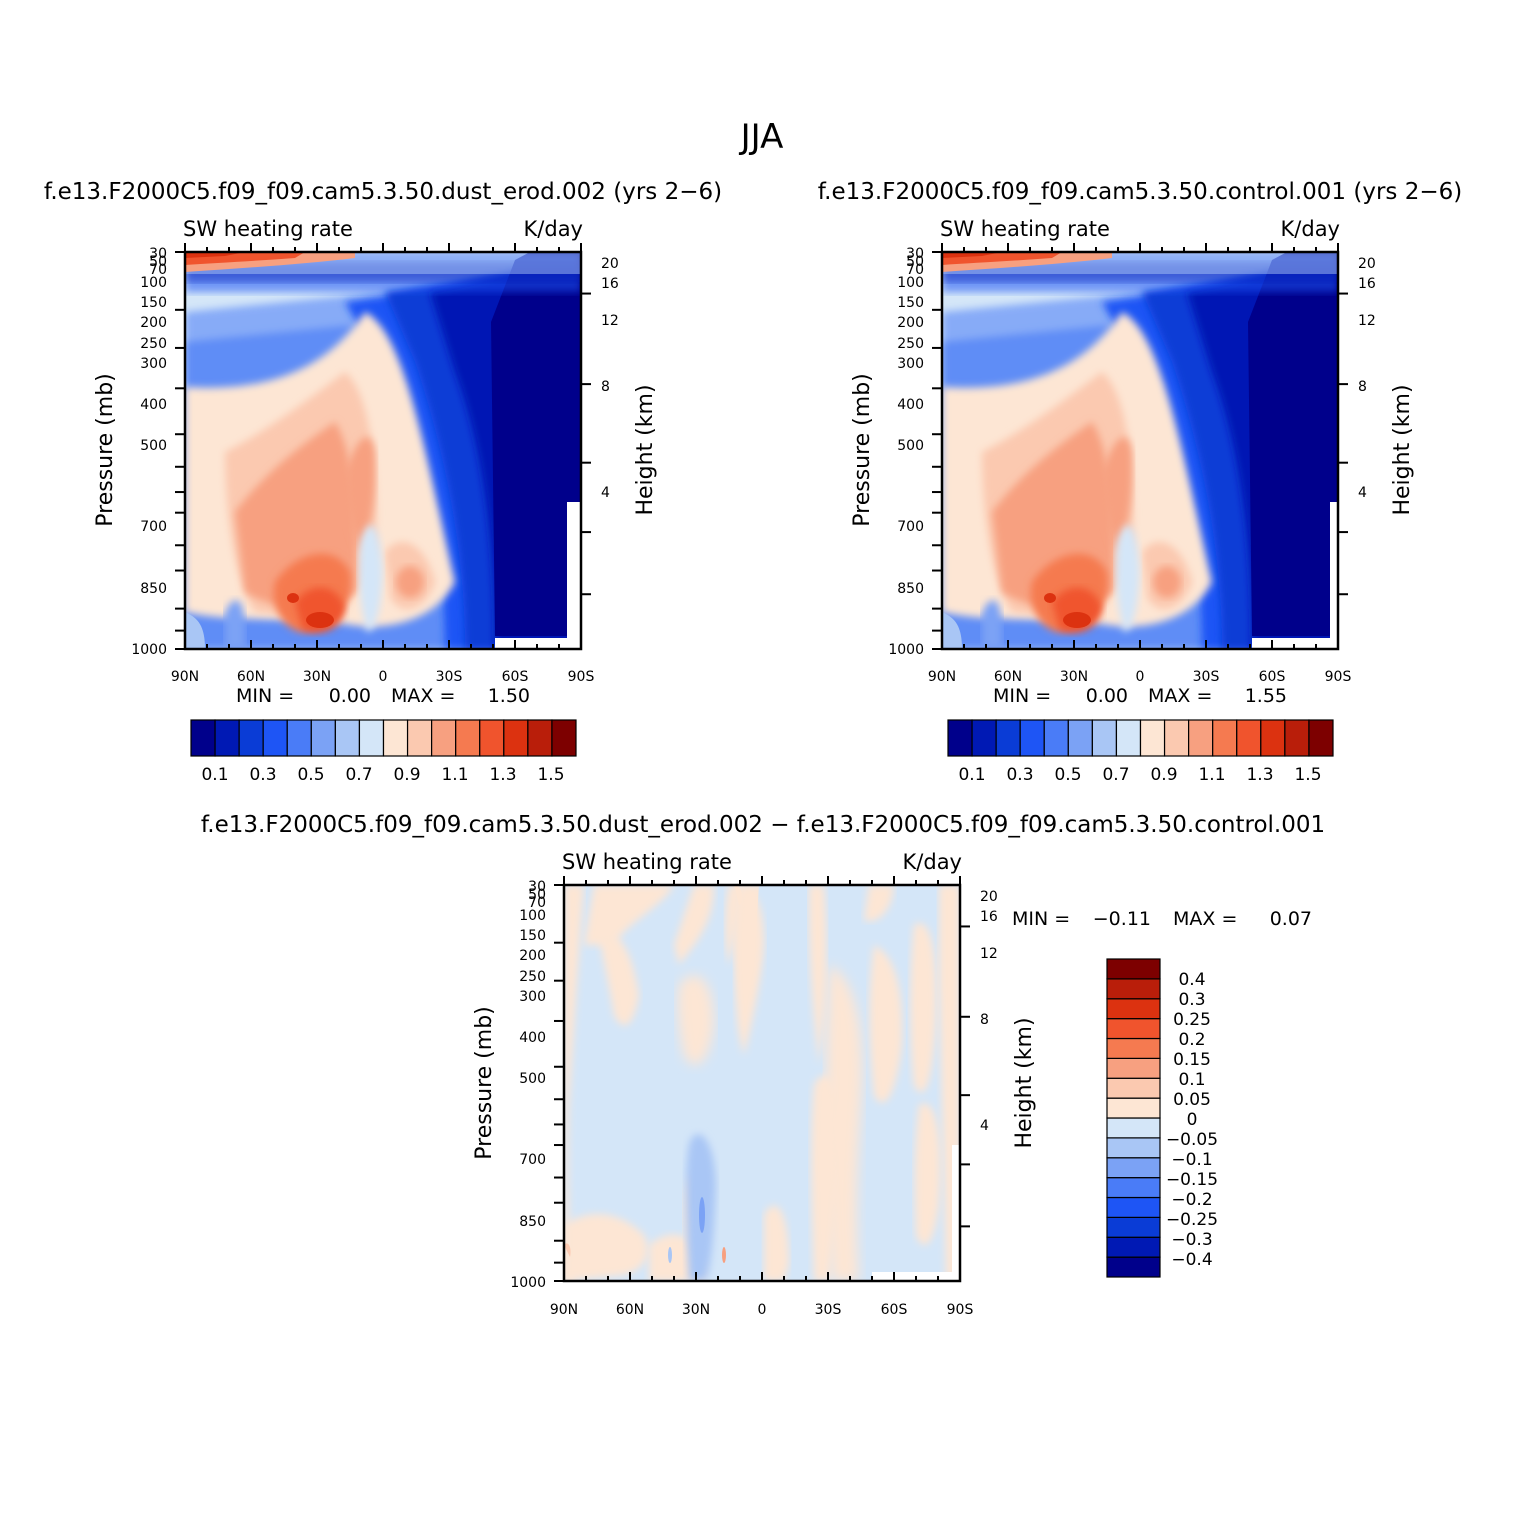 This screenshot has height=1524, width=1524. What do you see at coordinates (828, 1310) in the screenshot?
I see `x-tick-label: 30S` at bounding box center [828, 1310].